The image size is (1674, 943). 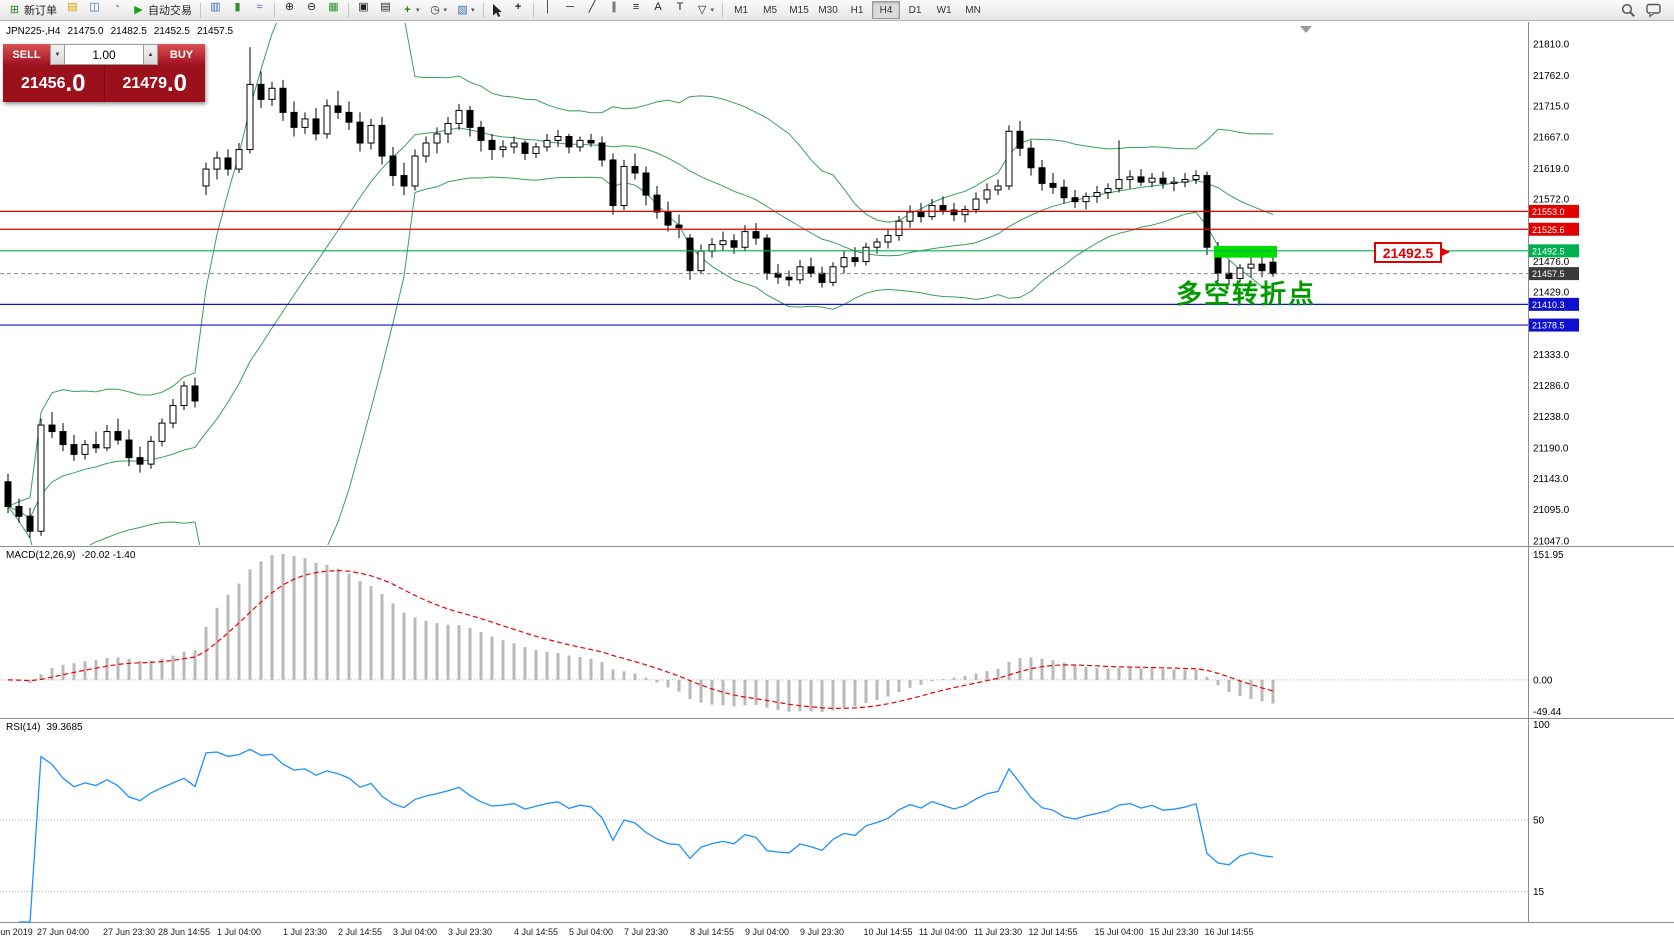 I want to click on buy-button: BUY, so click(x=181, y=54).